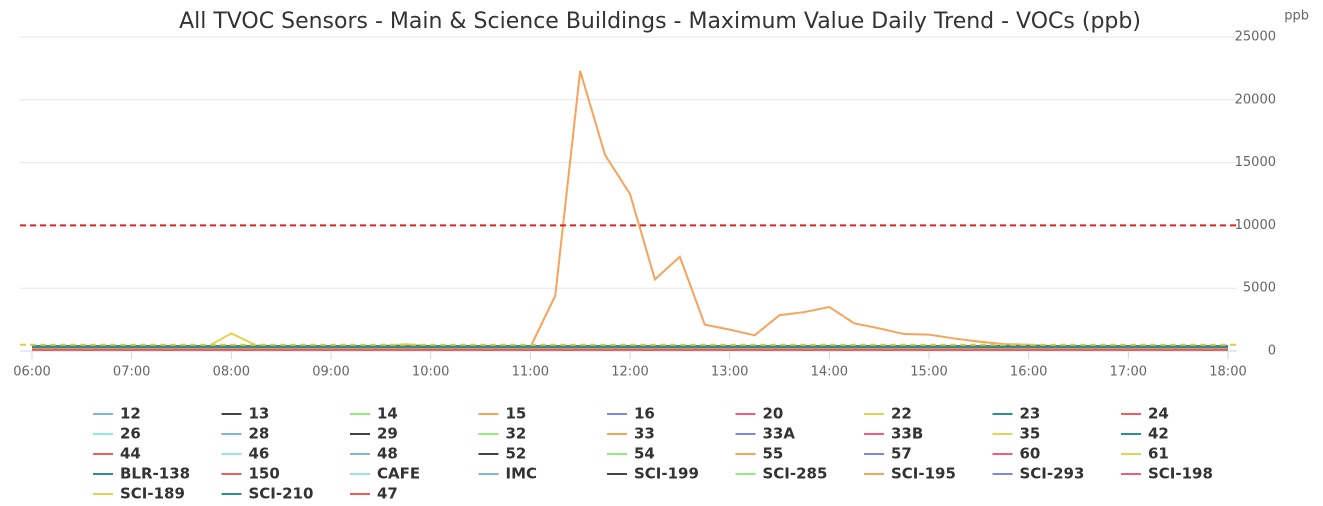 The height and width of the screenshot is (506, 1323). What do you see at coordinates (773, 414) in the screenshot?
I see `legend-label: 20` at bounding box center [773, 414].